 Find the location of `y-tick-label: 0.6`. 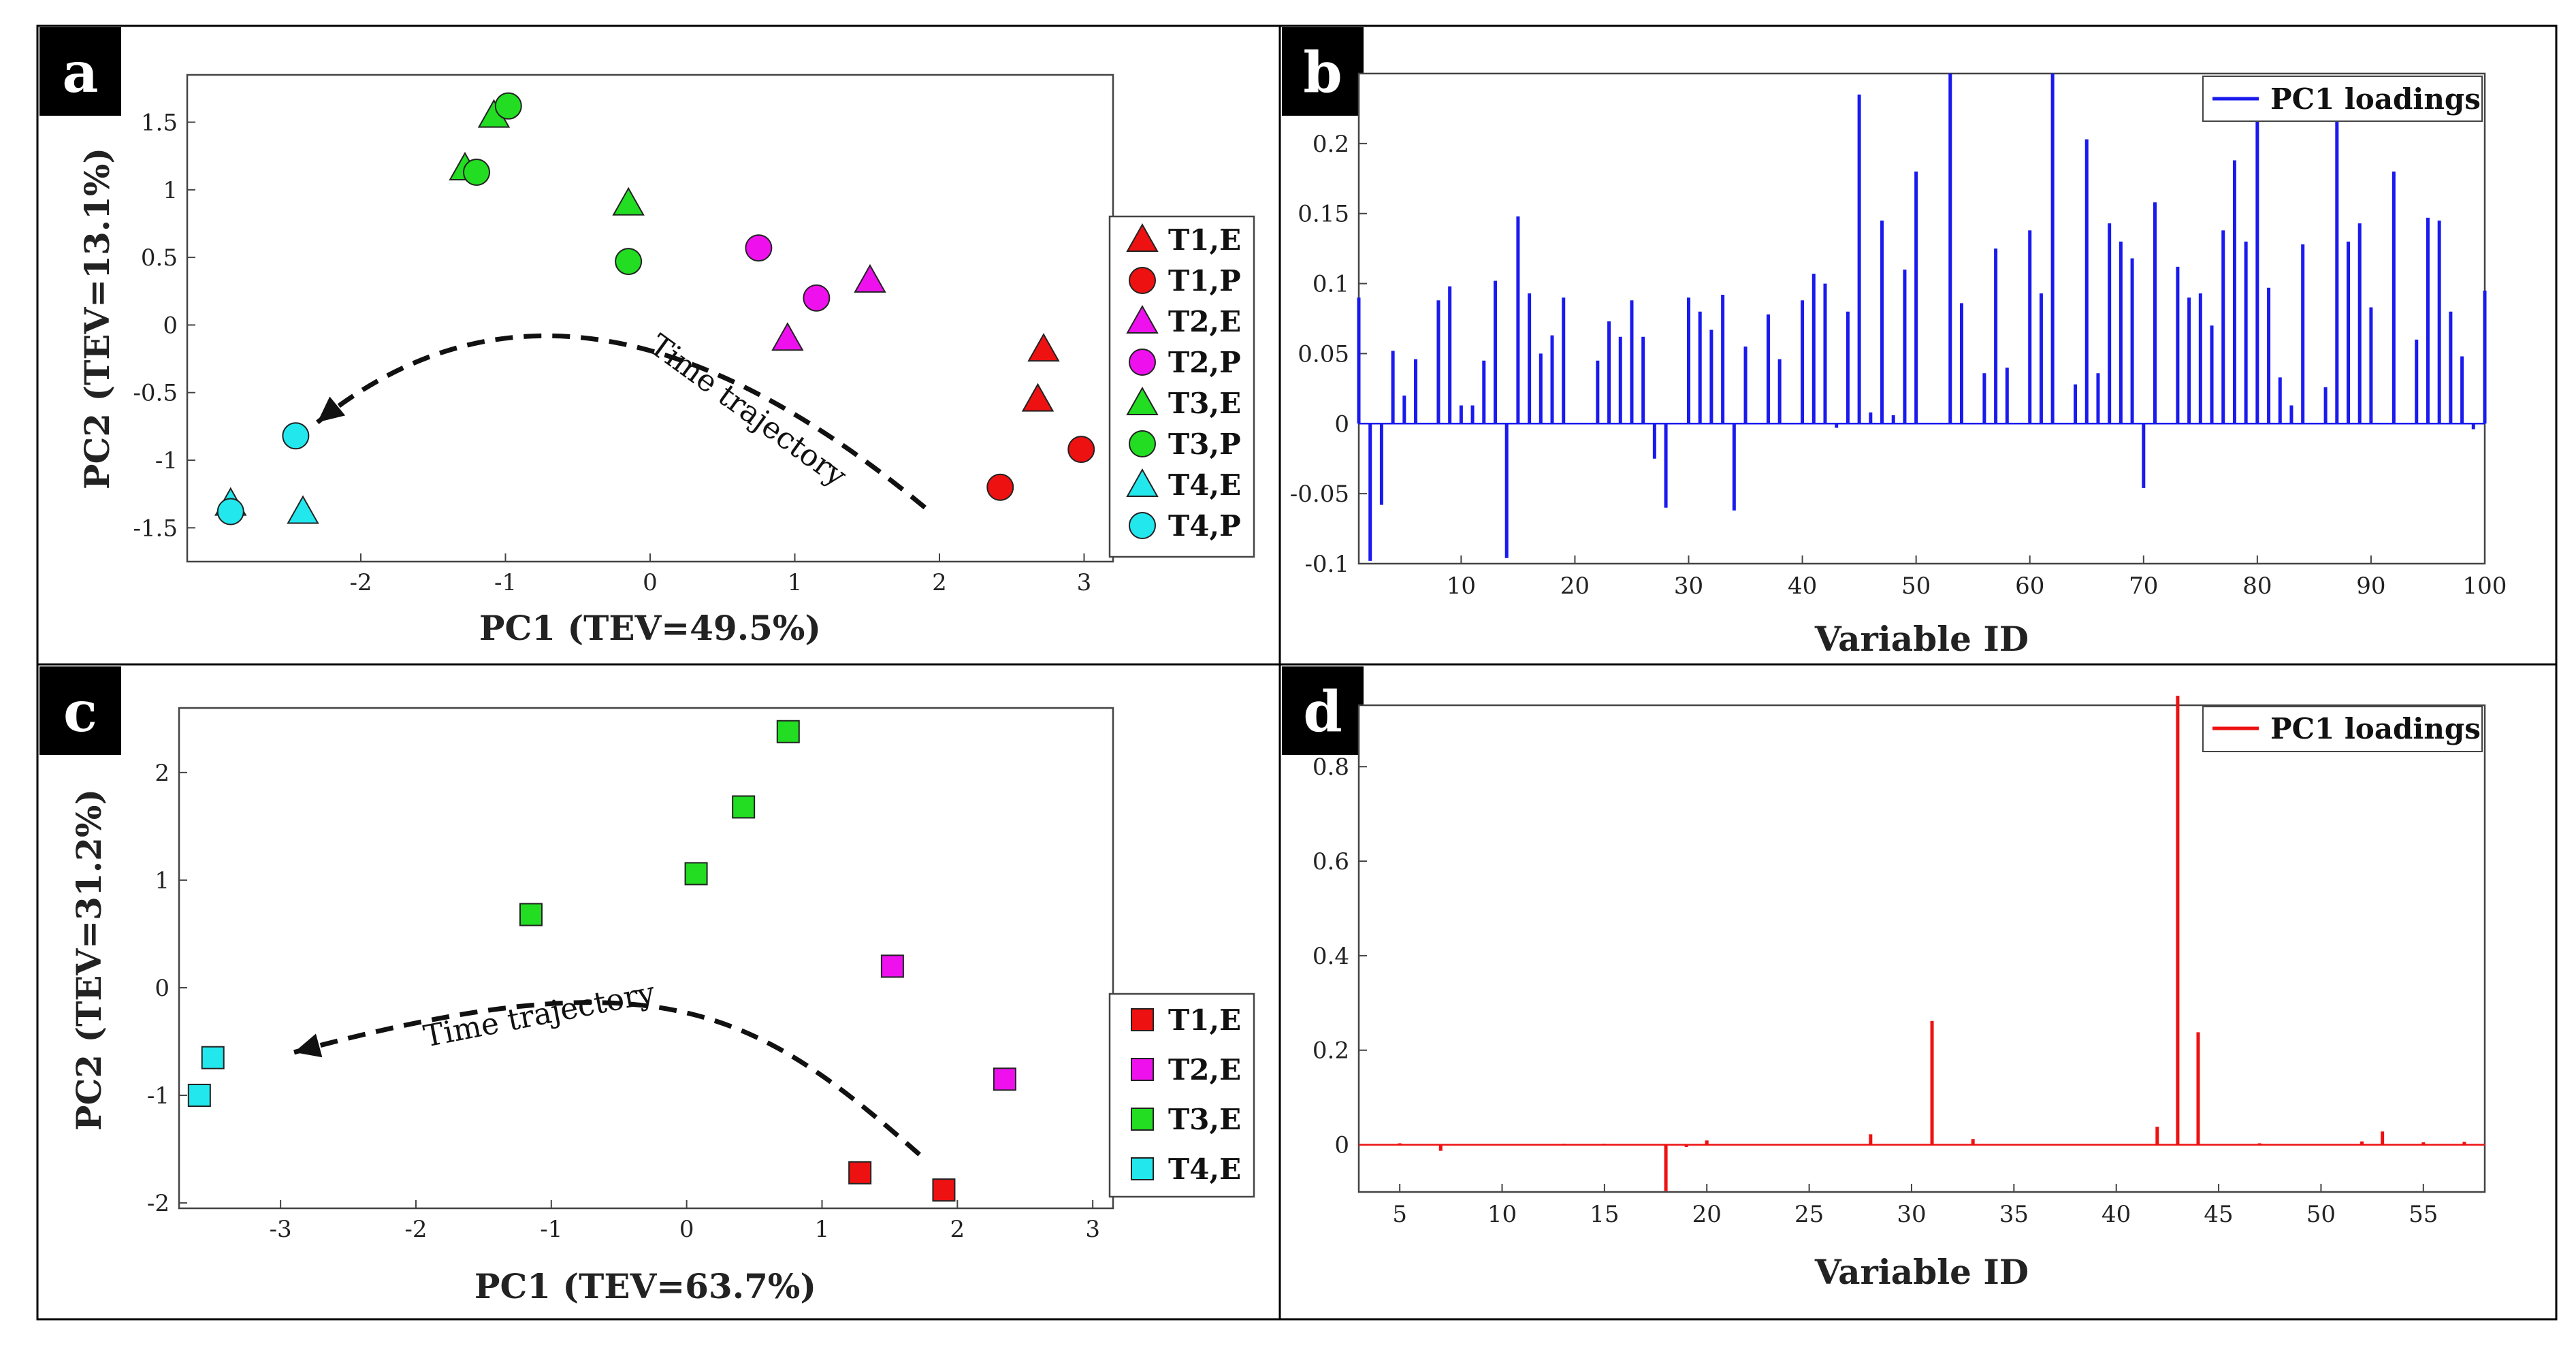

y-tick-label: 0.6 is located at coordinates (1331, 861).